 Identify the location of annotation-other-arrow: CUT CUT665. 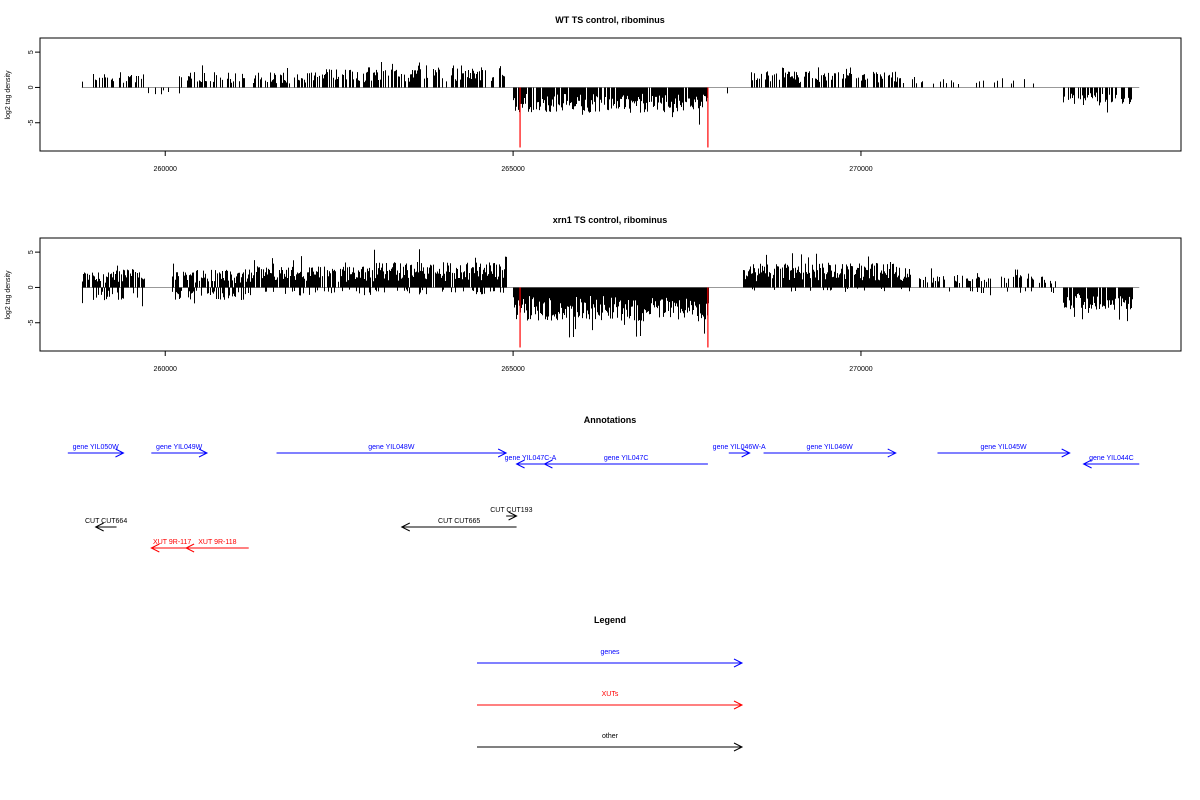
(458, 525).